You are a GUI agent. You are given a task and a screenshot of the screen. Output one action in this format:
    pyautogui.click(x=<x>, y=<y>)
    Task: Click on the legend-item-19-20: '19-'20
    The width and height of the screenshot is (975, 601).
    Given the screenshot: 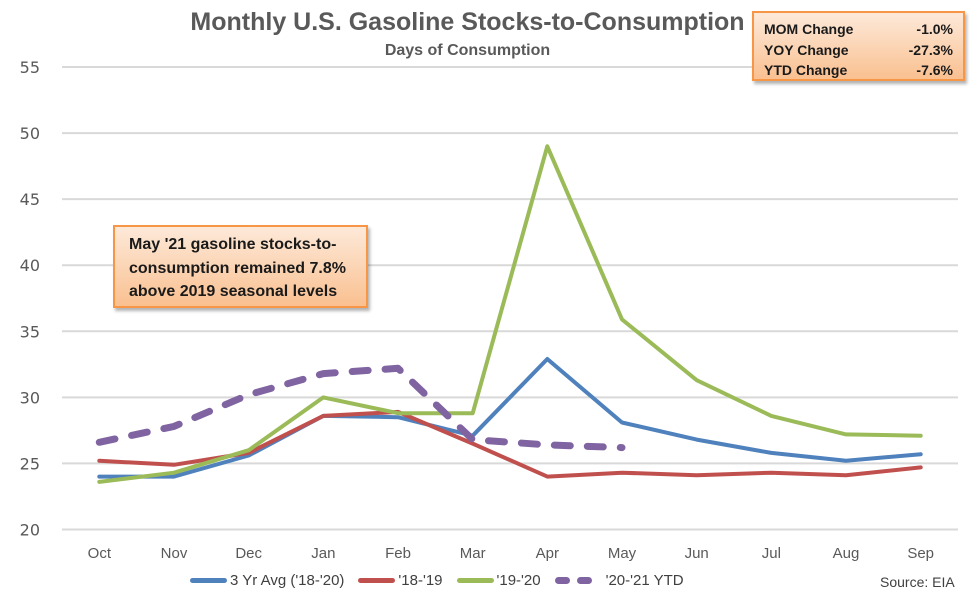 What is the action you would take?
    pyautogui.click(x=498, y=580)
    